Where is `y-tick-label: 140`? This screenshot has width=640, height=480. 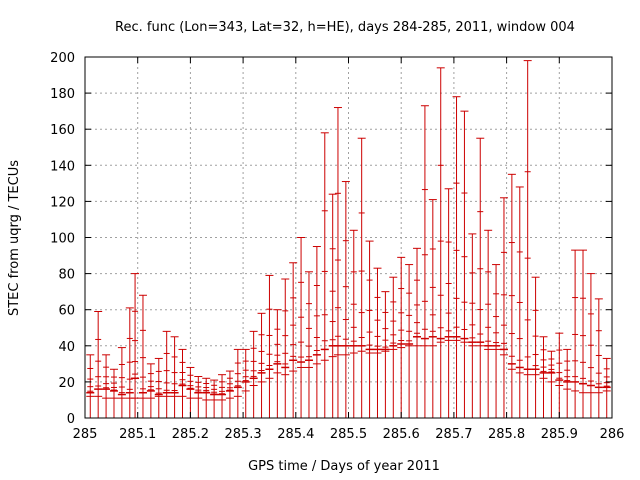 y-tick-label: 140 is located at coordinates (62, 166).